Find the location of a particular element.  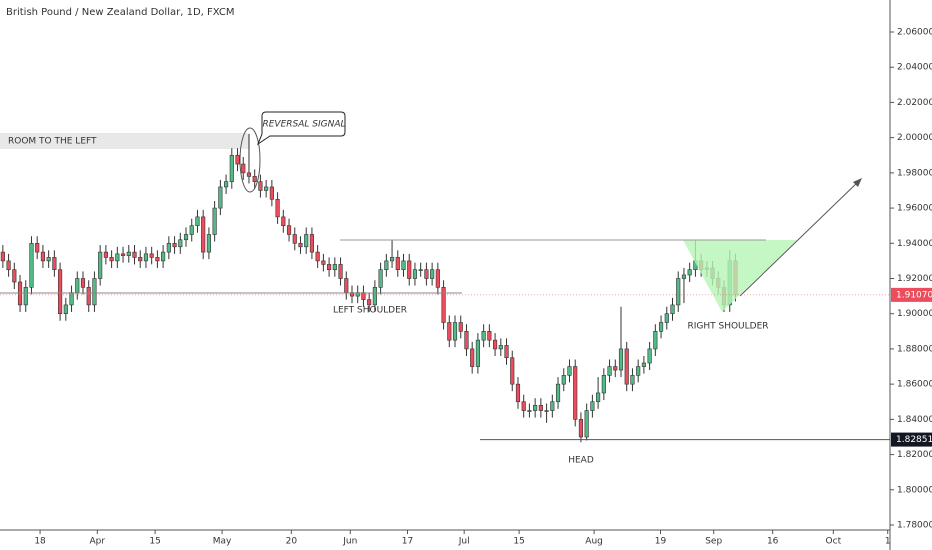

last-price-tag is located at coordinates (911, 294).